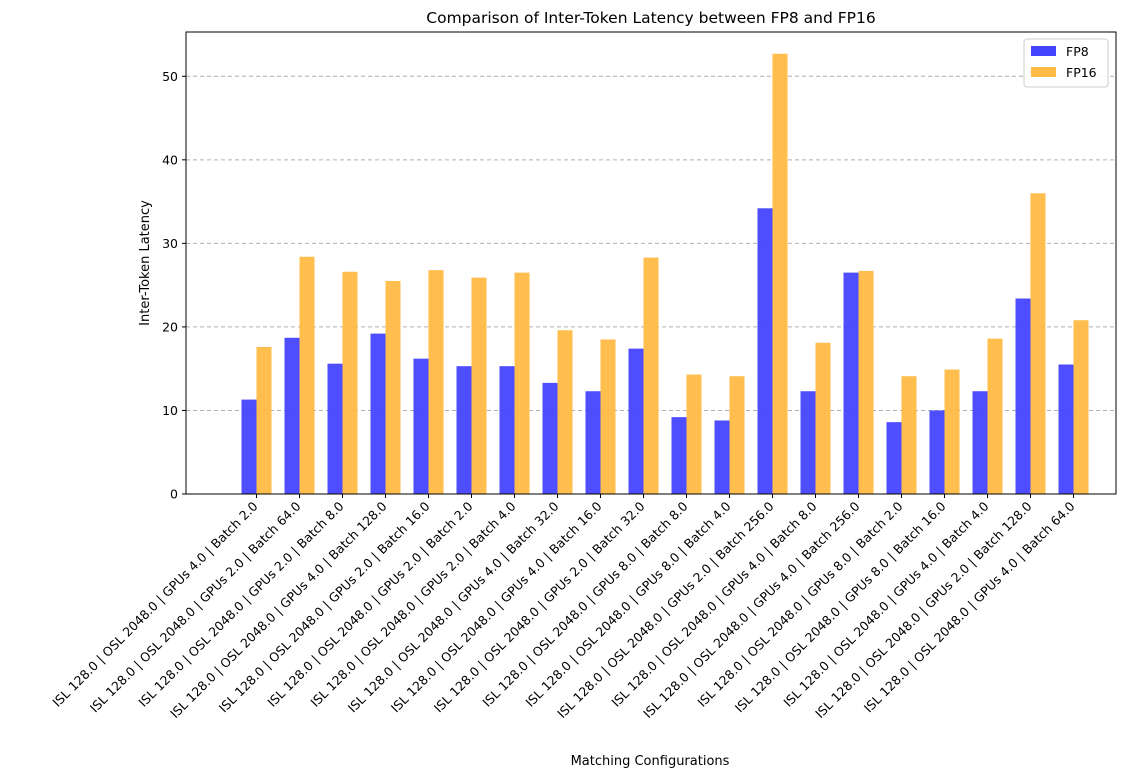 The image size is (1124, 778). Describe the element at coordinates (145, 263) in the screenshot. I see `y-axis-label: Inter-Token Latency` at that location.